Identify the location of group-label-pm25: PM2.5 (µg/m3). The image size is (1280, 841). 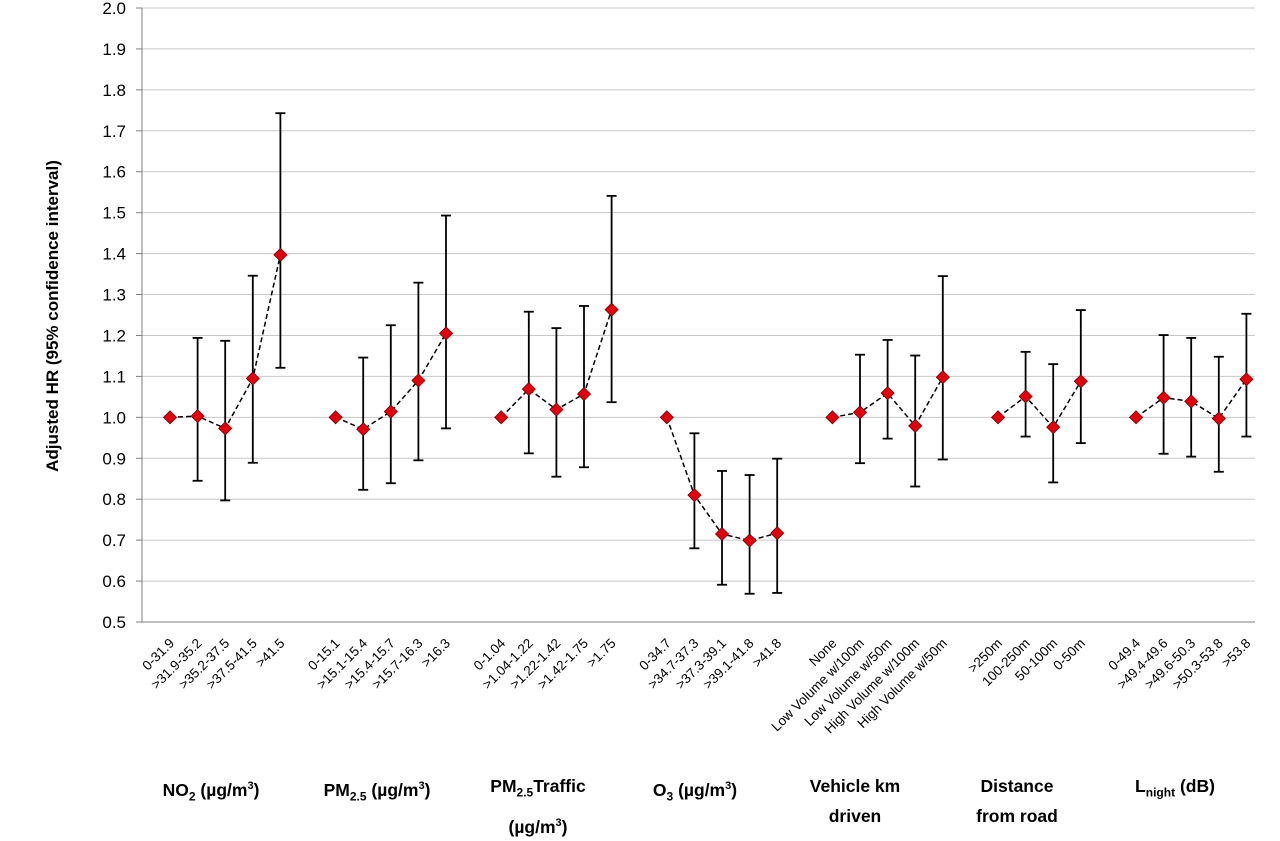
(377, 791).